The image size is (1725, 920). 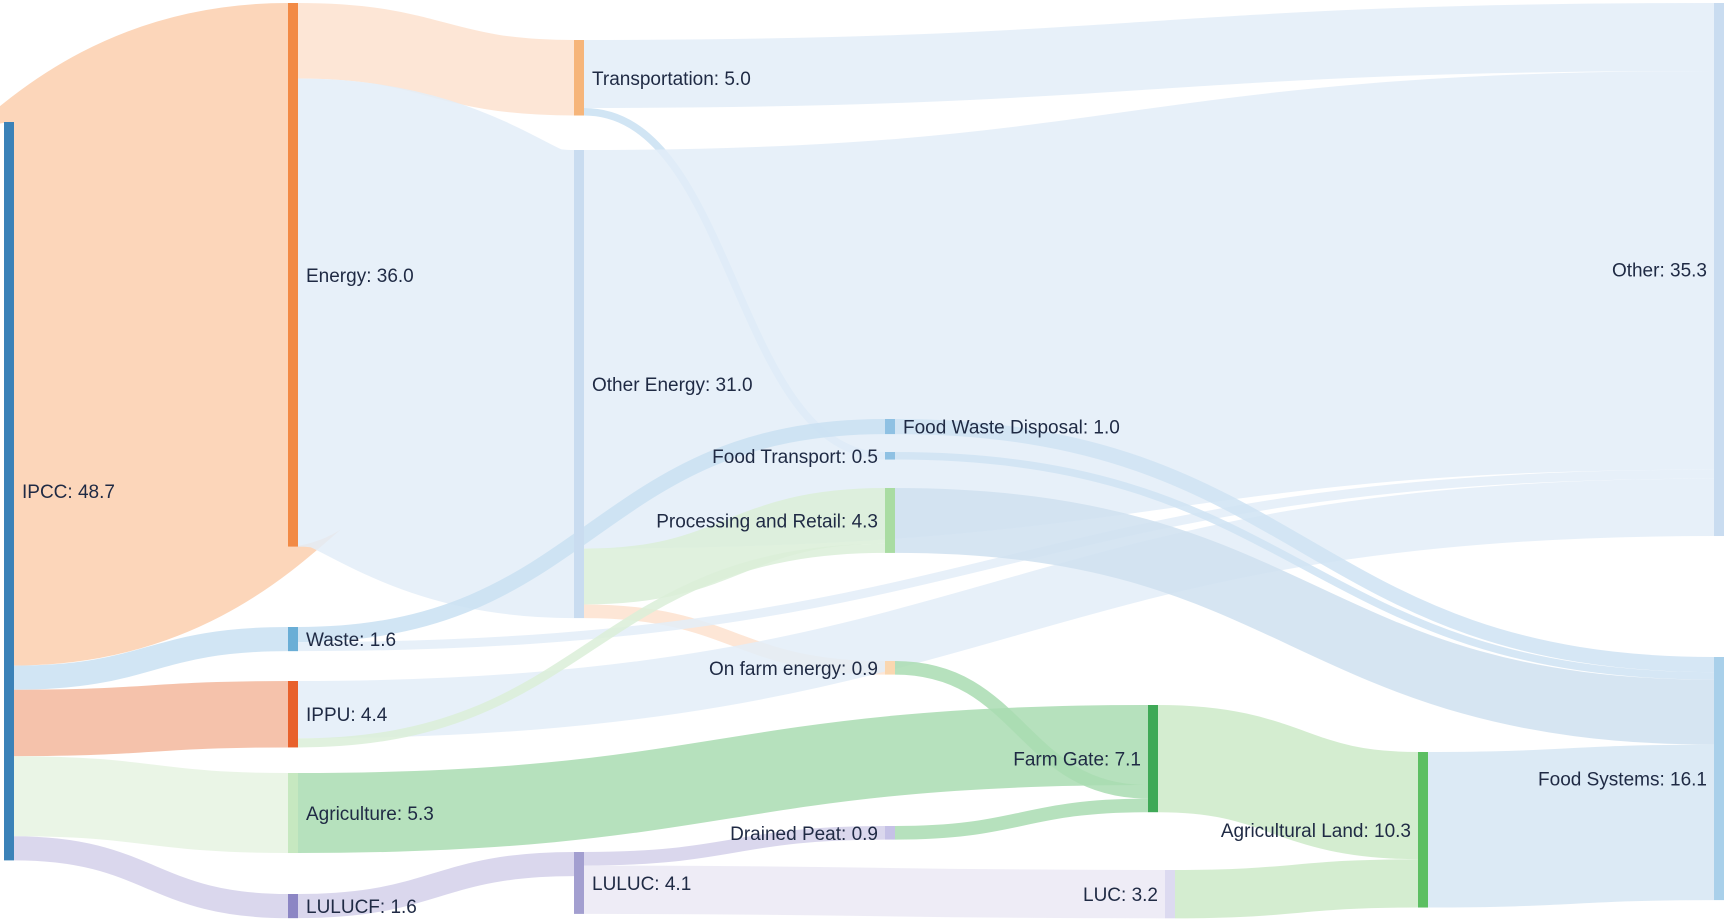 I want to click on node-lulucf, so click(x=293, y=906).